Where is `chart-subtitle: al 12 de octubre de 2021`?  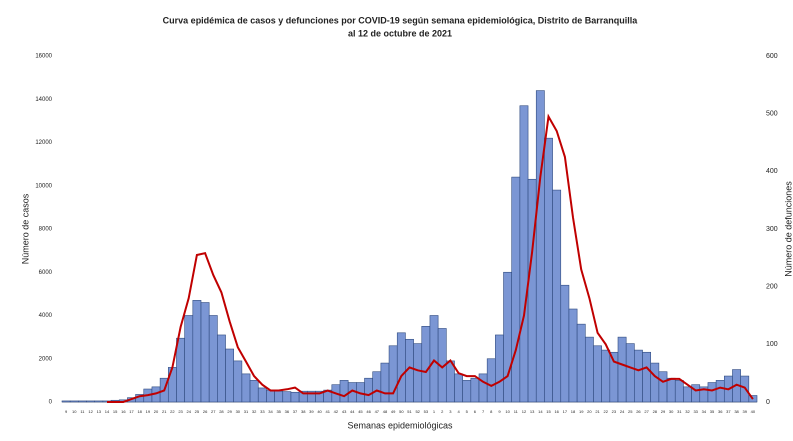 chart-subtitle: al 12 de octubre de 2021 is located at coordinates (400, 33).